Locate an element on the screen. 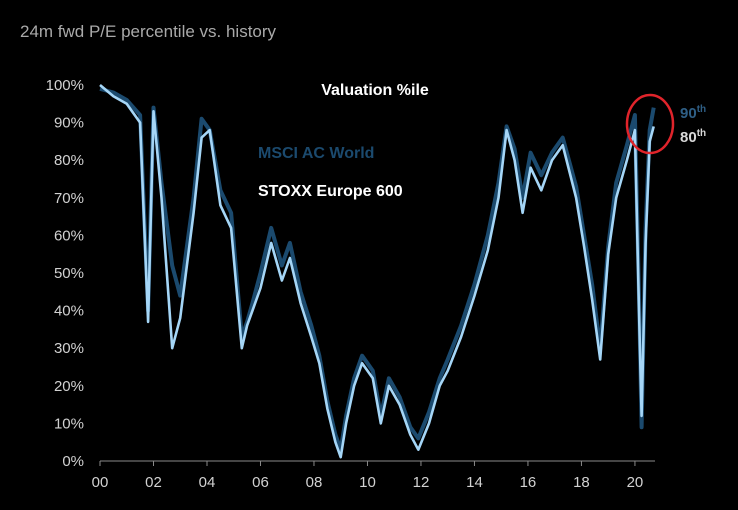  x-tick-label: 16 is located at coordinates (528, 482).